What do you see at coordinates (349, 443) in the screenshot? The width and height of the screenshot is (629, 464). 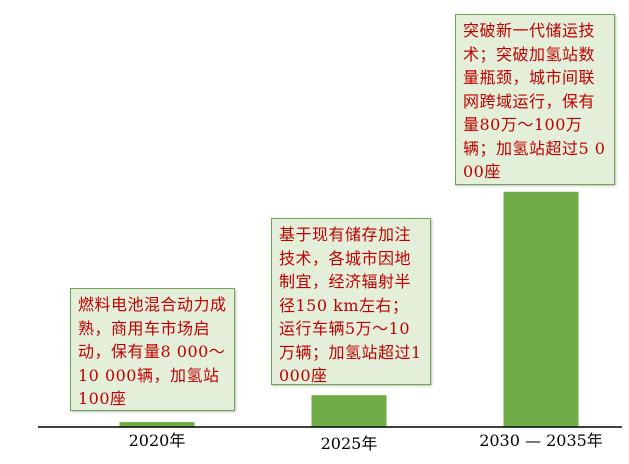 I see `x-tick-label-1: 2025年` at bounding box center [349, 443].